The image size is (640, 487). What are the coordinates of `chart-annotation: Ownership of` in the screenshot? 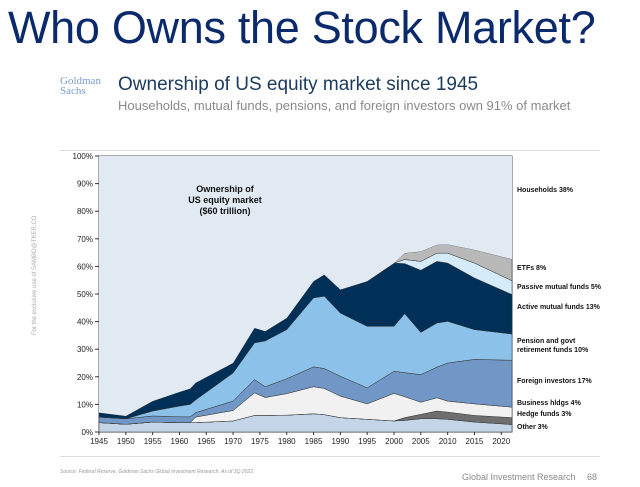 It's located at (225, 189).